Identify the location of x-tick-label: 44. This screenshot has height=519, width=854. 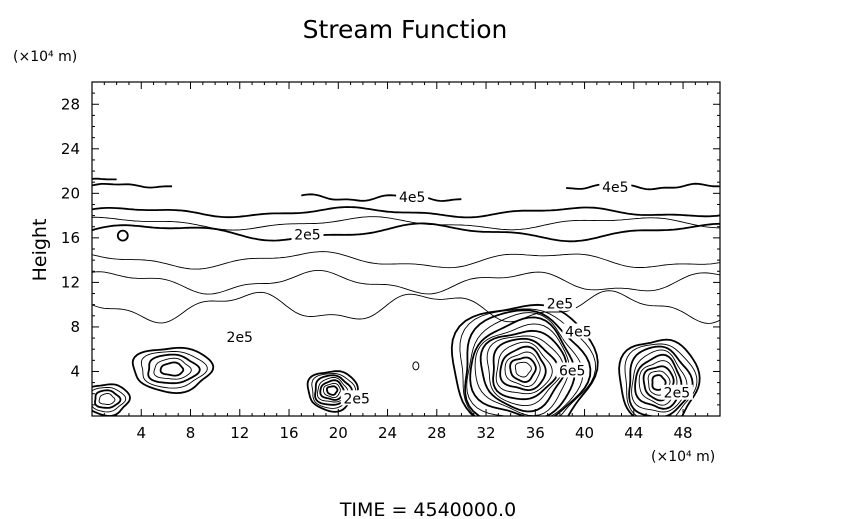
(633, 433).